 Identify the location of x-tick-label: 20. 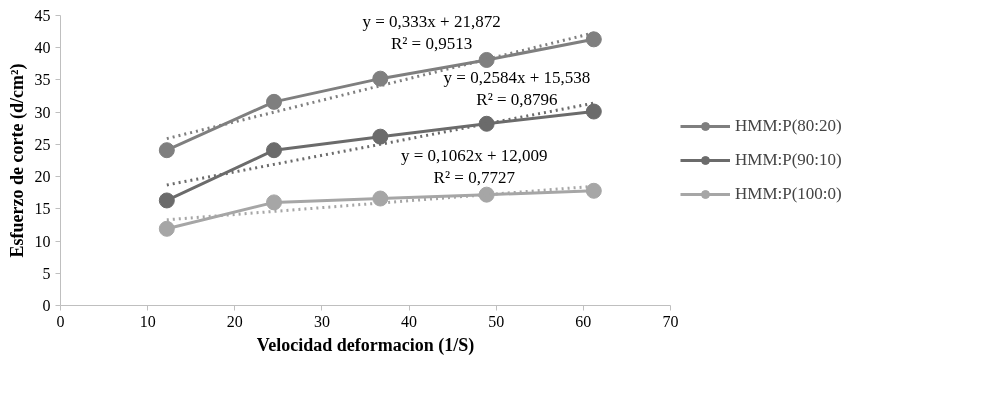
(234, 321).